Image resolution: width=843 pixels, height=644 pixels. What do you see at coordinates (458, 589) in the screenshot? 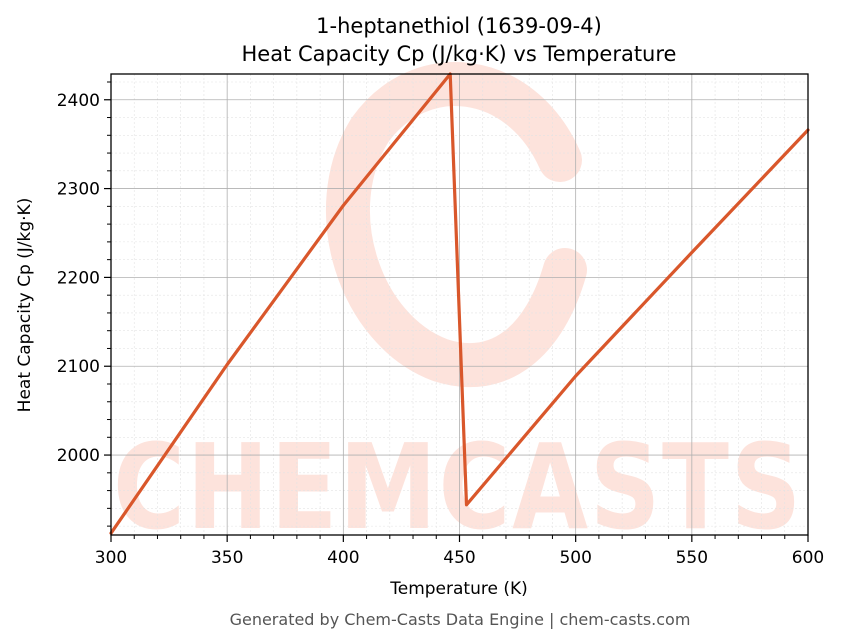
I see `x-axis-label: Temperature (K)` at bounding box center [458, 589].